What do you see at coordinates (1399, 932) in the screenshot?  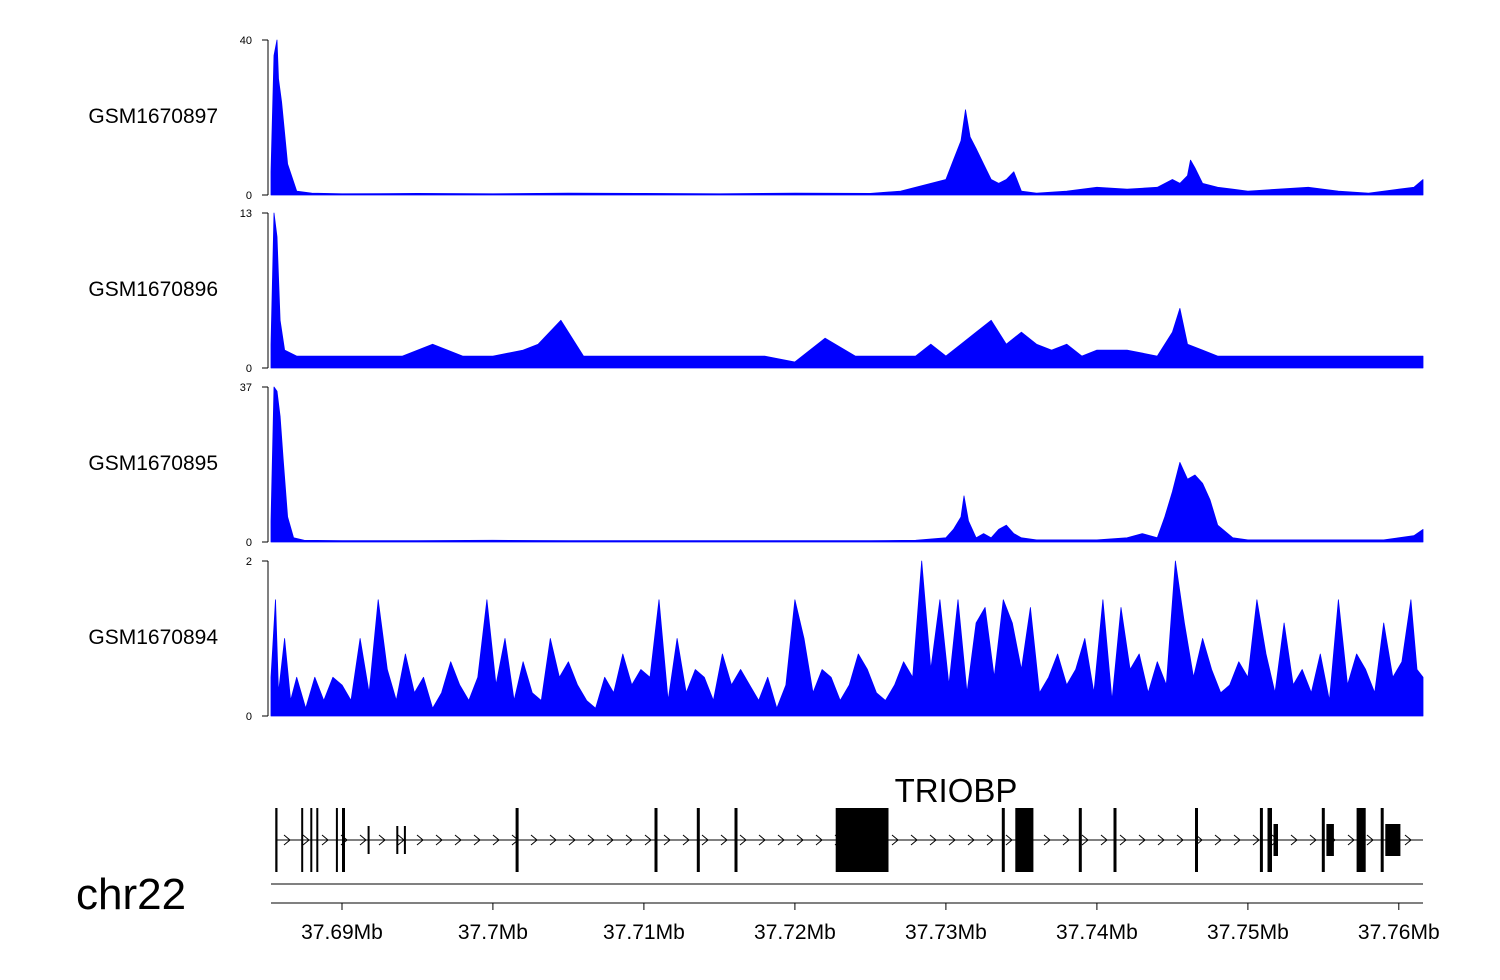 I see `x-tick-label: 37.76Mb` at bounding box center [1399, 932].